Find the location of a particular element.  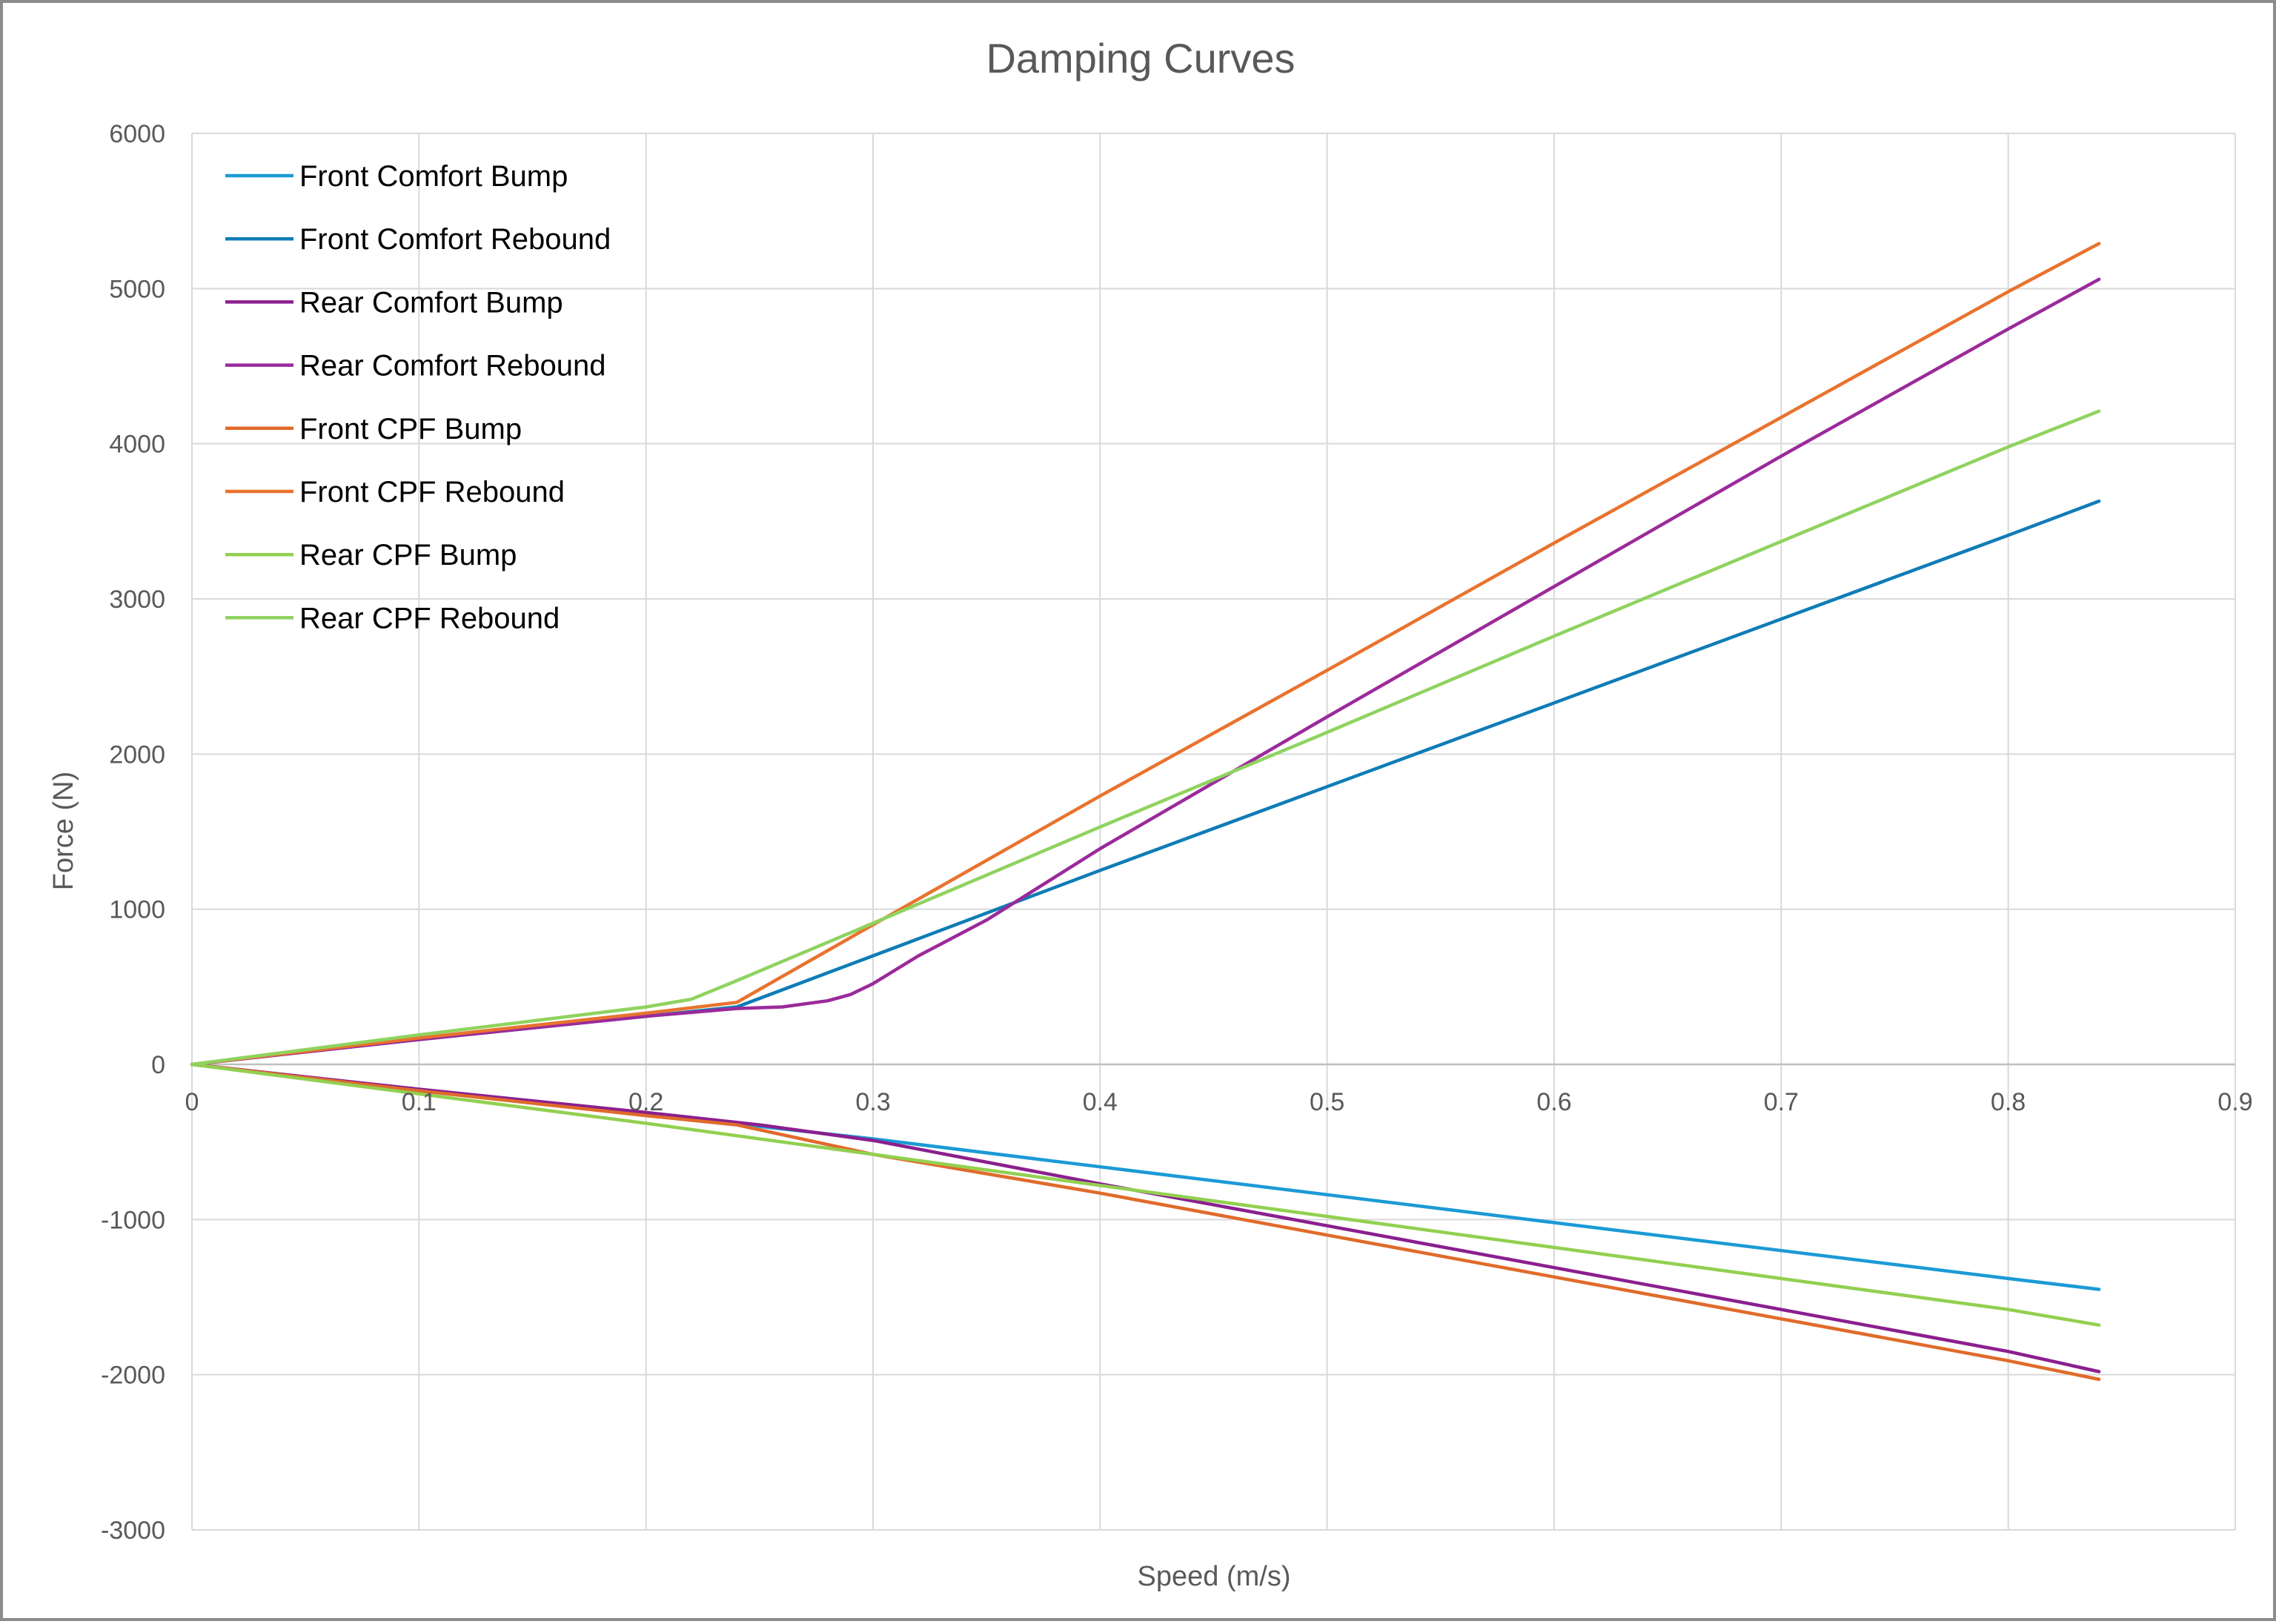

legend-entry-label: Rear CPF Rebound is located at coordinates (429, 618).